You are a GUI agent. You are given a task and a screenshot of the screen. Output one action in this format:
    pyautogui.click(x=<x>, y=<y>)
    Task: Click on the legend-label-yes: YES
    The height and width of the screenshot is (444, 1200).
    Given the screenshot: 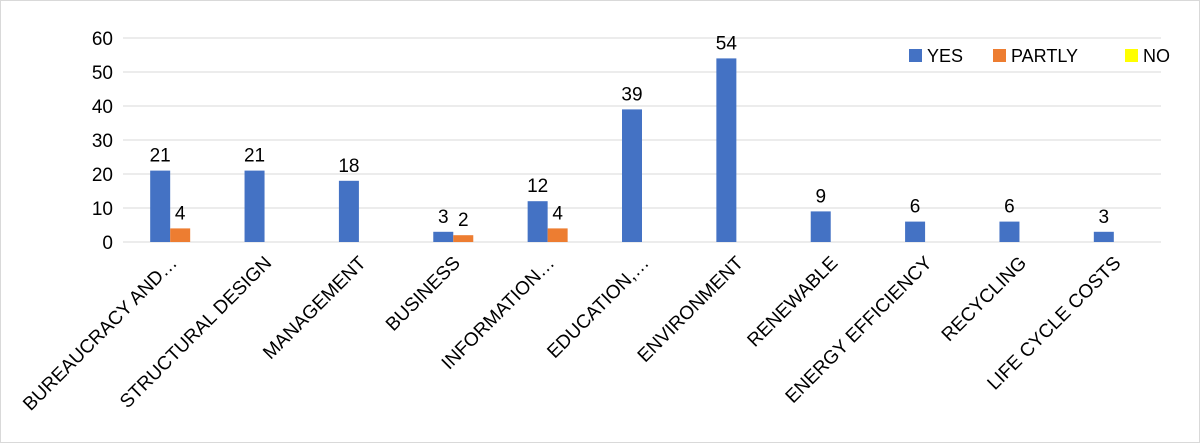 What is the action you would take?
    pyautogui.click(x=945, y=56)
    